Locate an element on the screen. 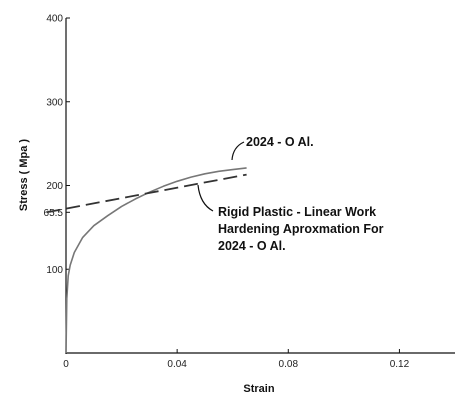 The width and height of the screenshot is (455, 401). annotation-linear-label-line: Hardening Aproxmation For is located at coordinates (301, 229).